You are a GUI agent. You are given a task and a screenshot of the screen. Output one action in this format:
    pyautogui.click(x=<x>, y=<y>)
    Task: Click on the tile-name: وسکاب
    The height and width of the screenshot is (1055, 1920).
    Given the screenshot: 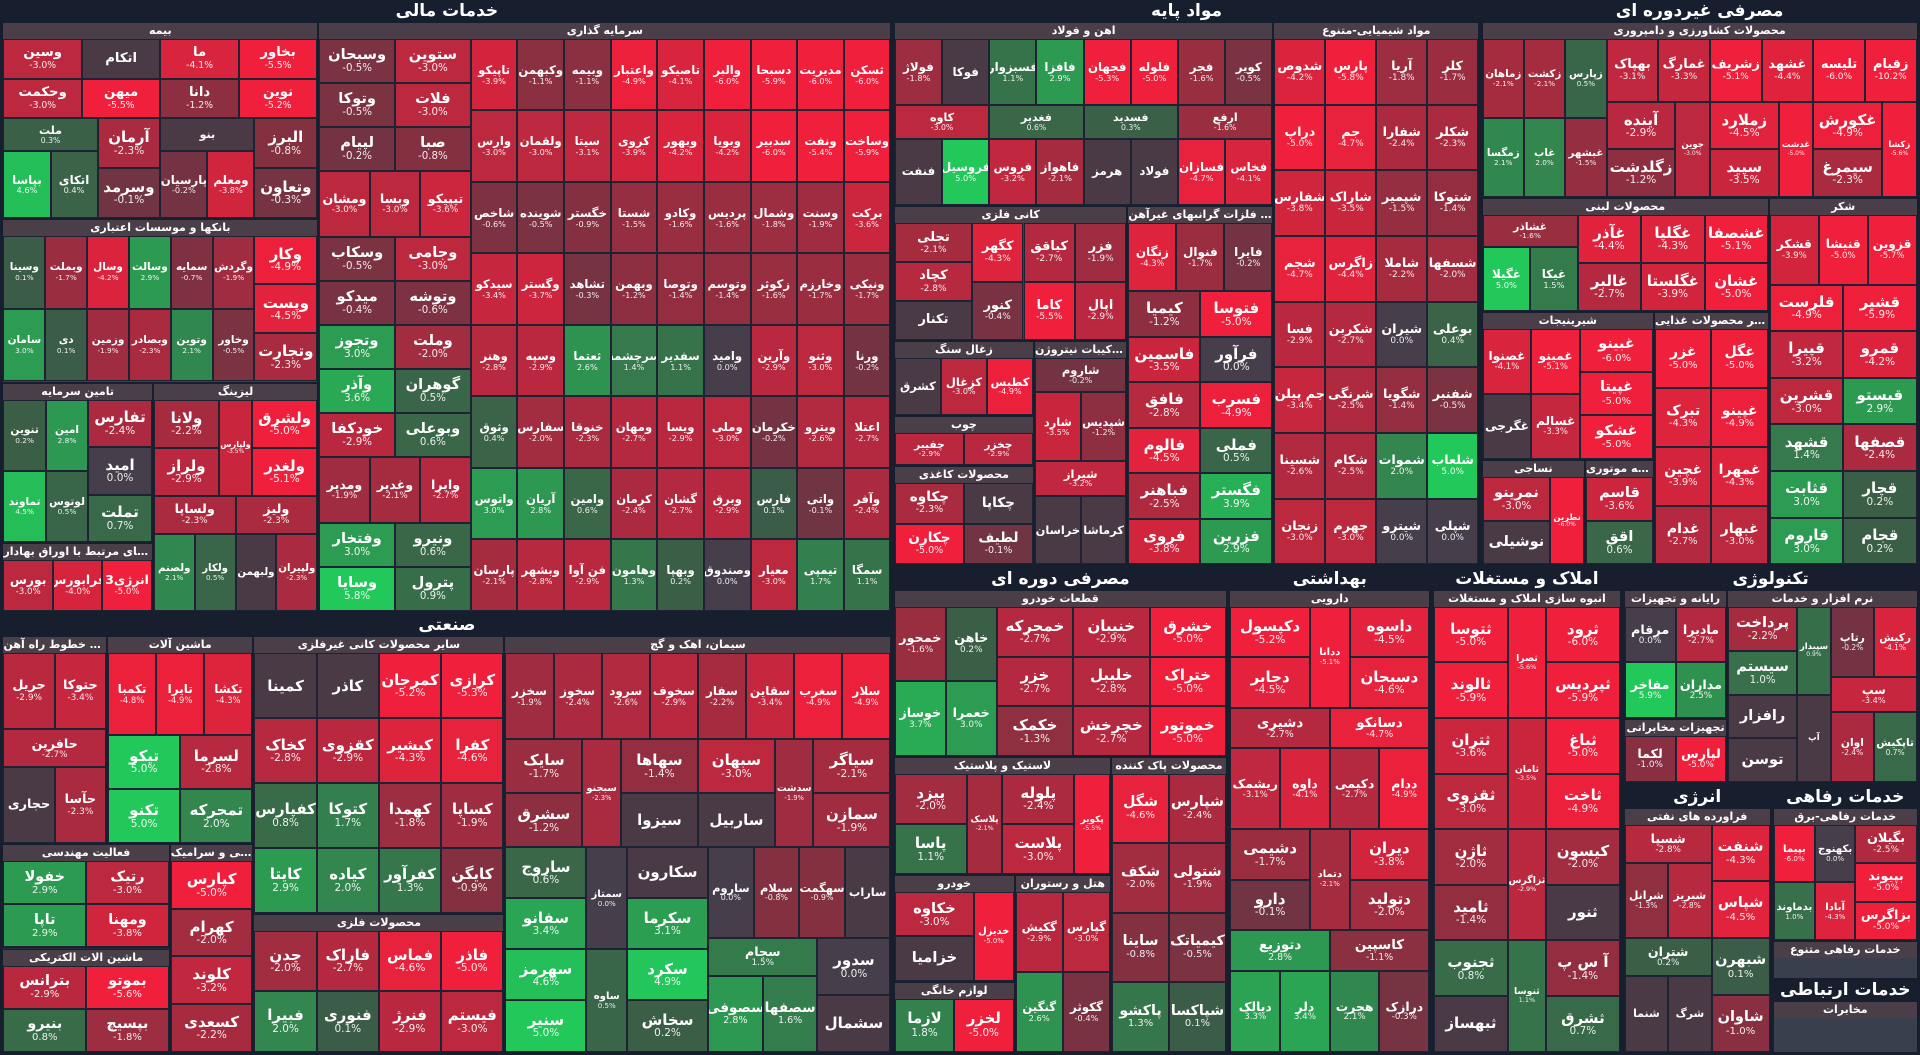 What is the action you would take?
    pyautogui.click(x=357, y=253)
    